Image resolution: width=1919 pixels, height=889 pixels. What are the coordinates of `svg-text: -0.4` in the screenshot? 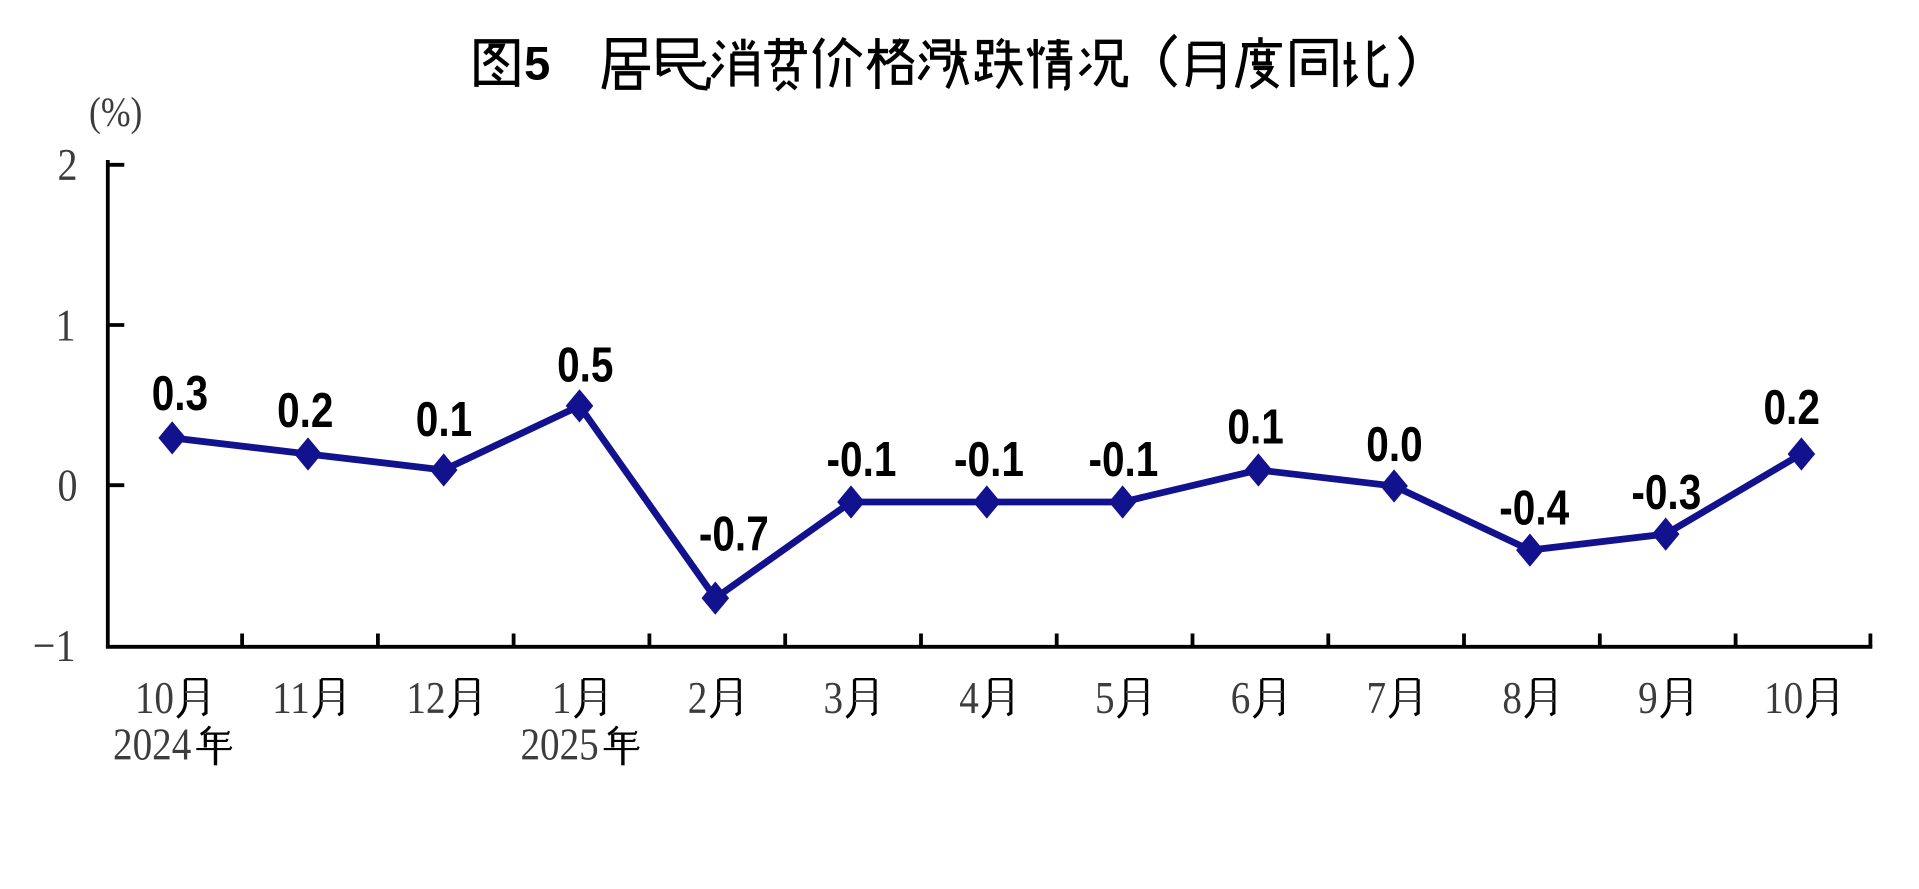 It's located at (1534, 508).